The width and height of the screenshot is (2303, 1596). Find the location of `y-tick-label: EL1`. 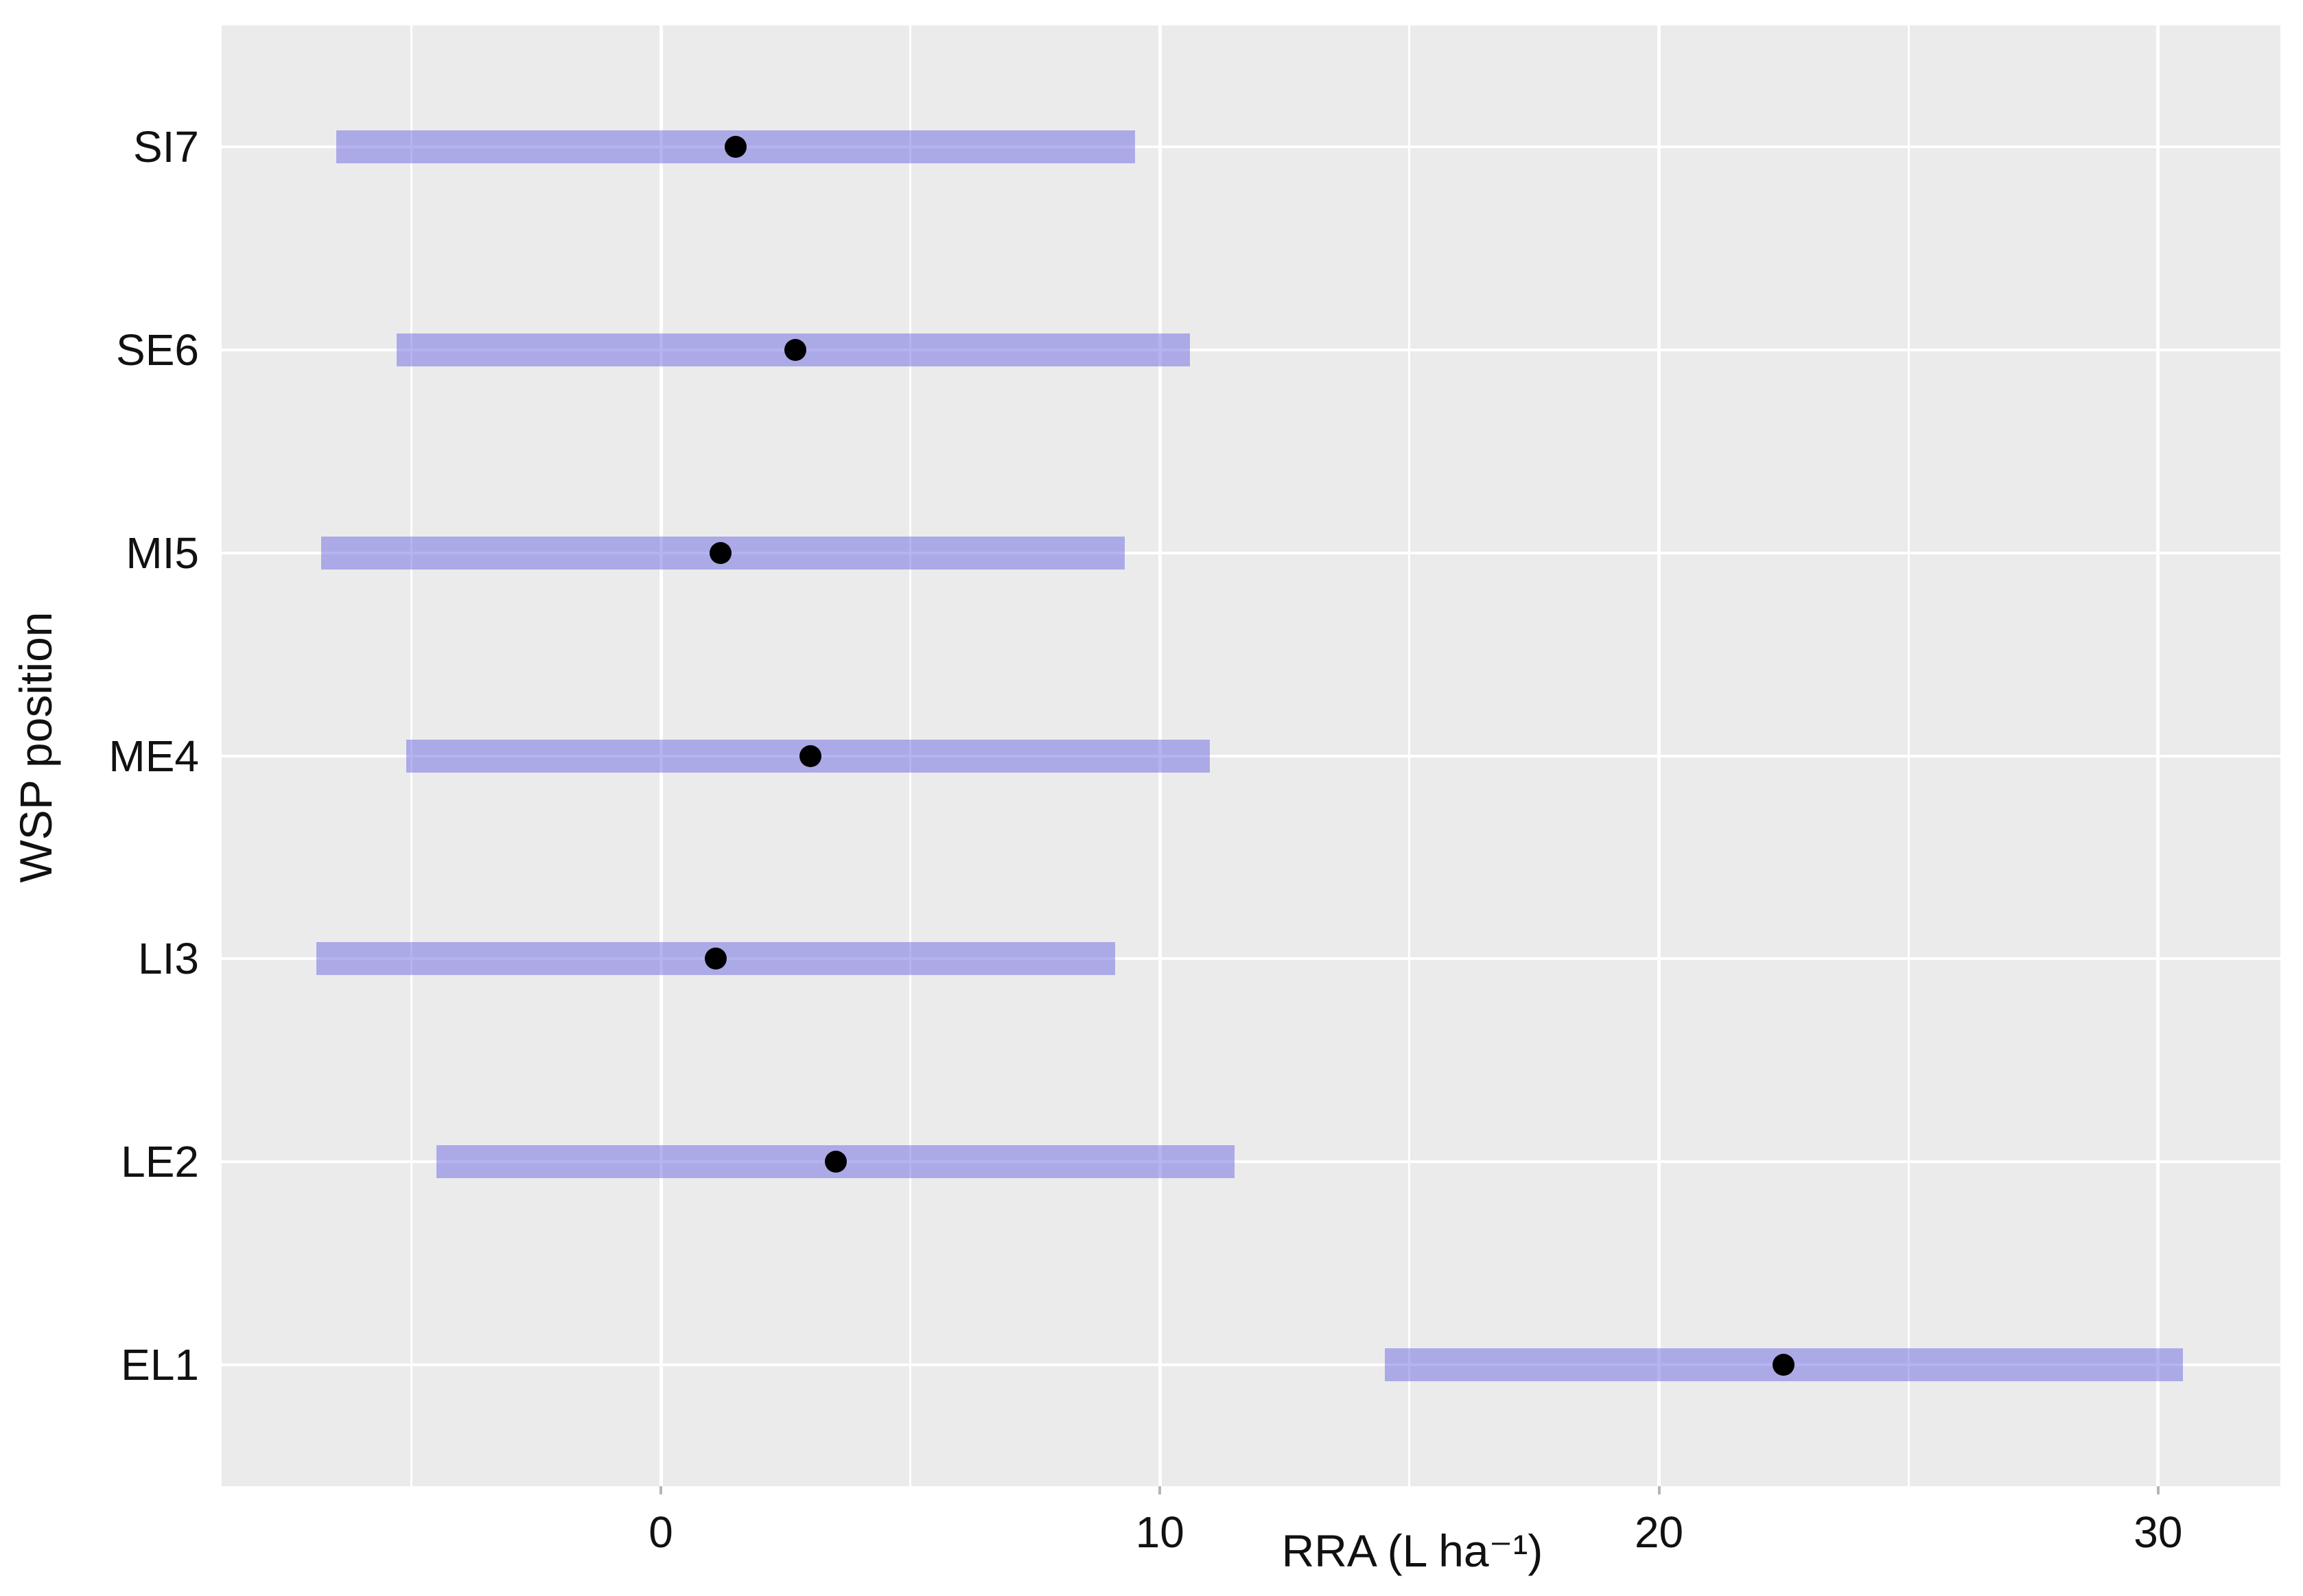

y-tick-label: EL1 is located at coordinates (160, 1364).